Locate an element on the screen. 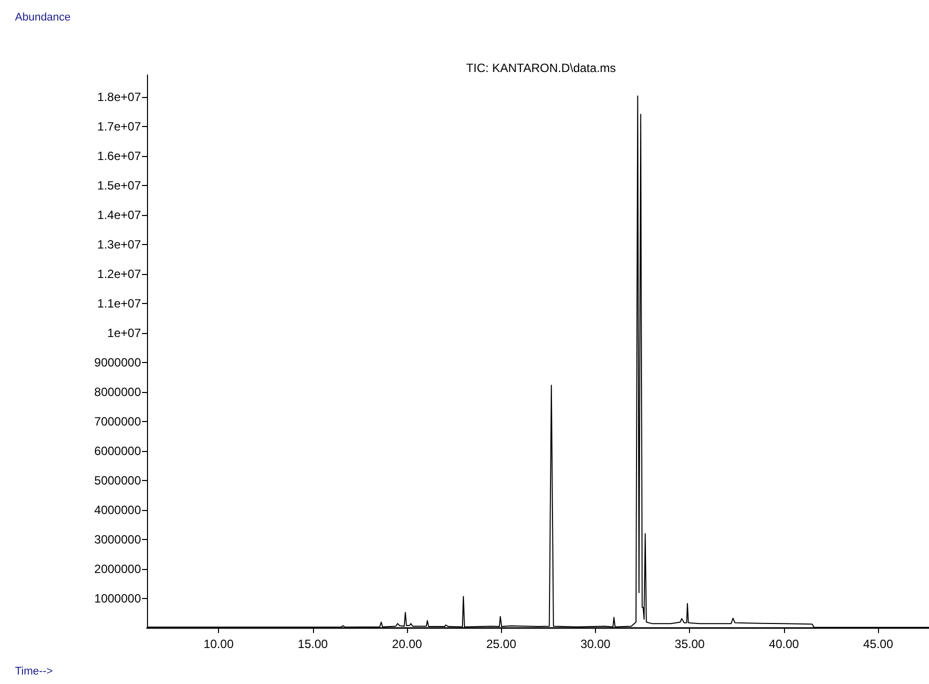  x-tick-label: 45.00 is located at coordinates (878, 644).